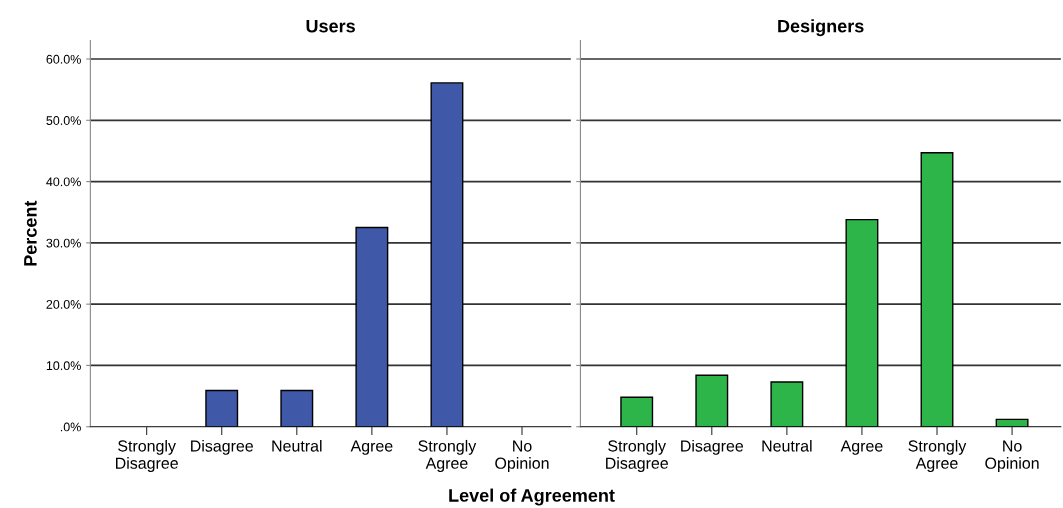 The image size is (1063, 508). I want to click on y-tick-label: 40.0%, so click(63, 182).